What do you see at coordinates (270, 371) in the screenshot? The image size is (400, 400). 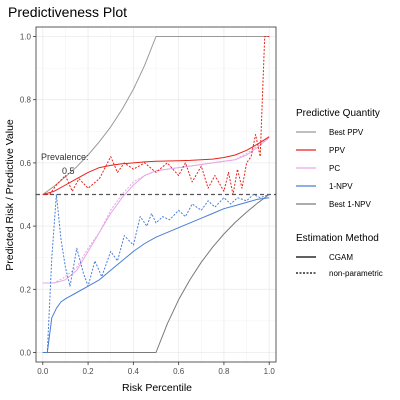 I see `x-tick-label: 1.0` at bounding box center [270, 371].